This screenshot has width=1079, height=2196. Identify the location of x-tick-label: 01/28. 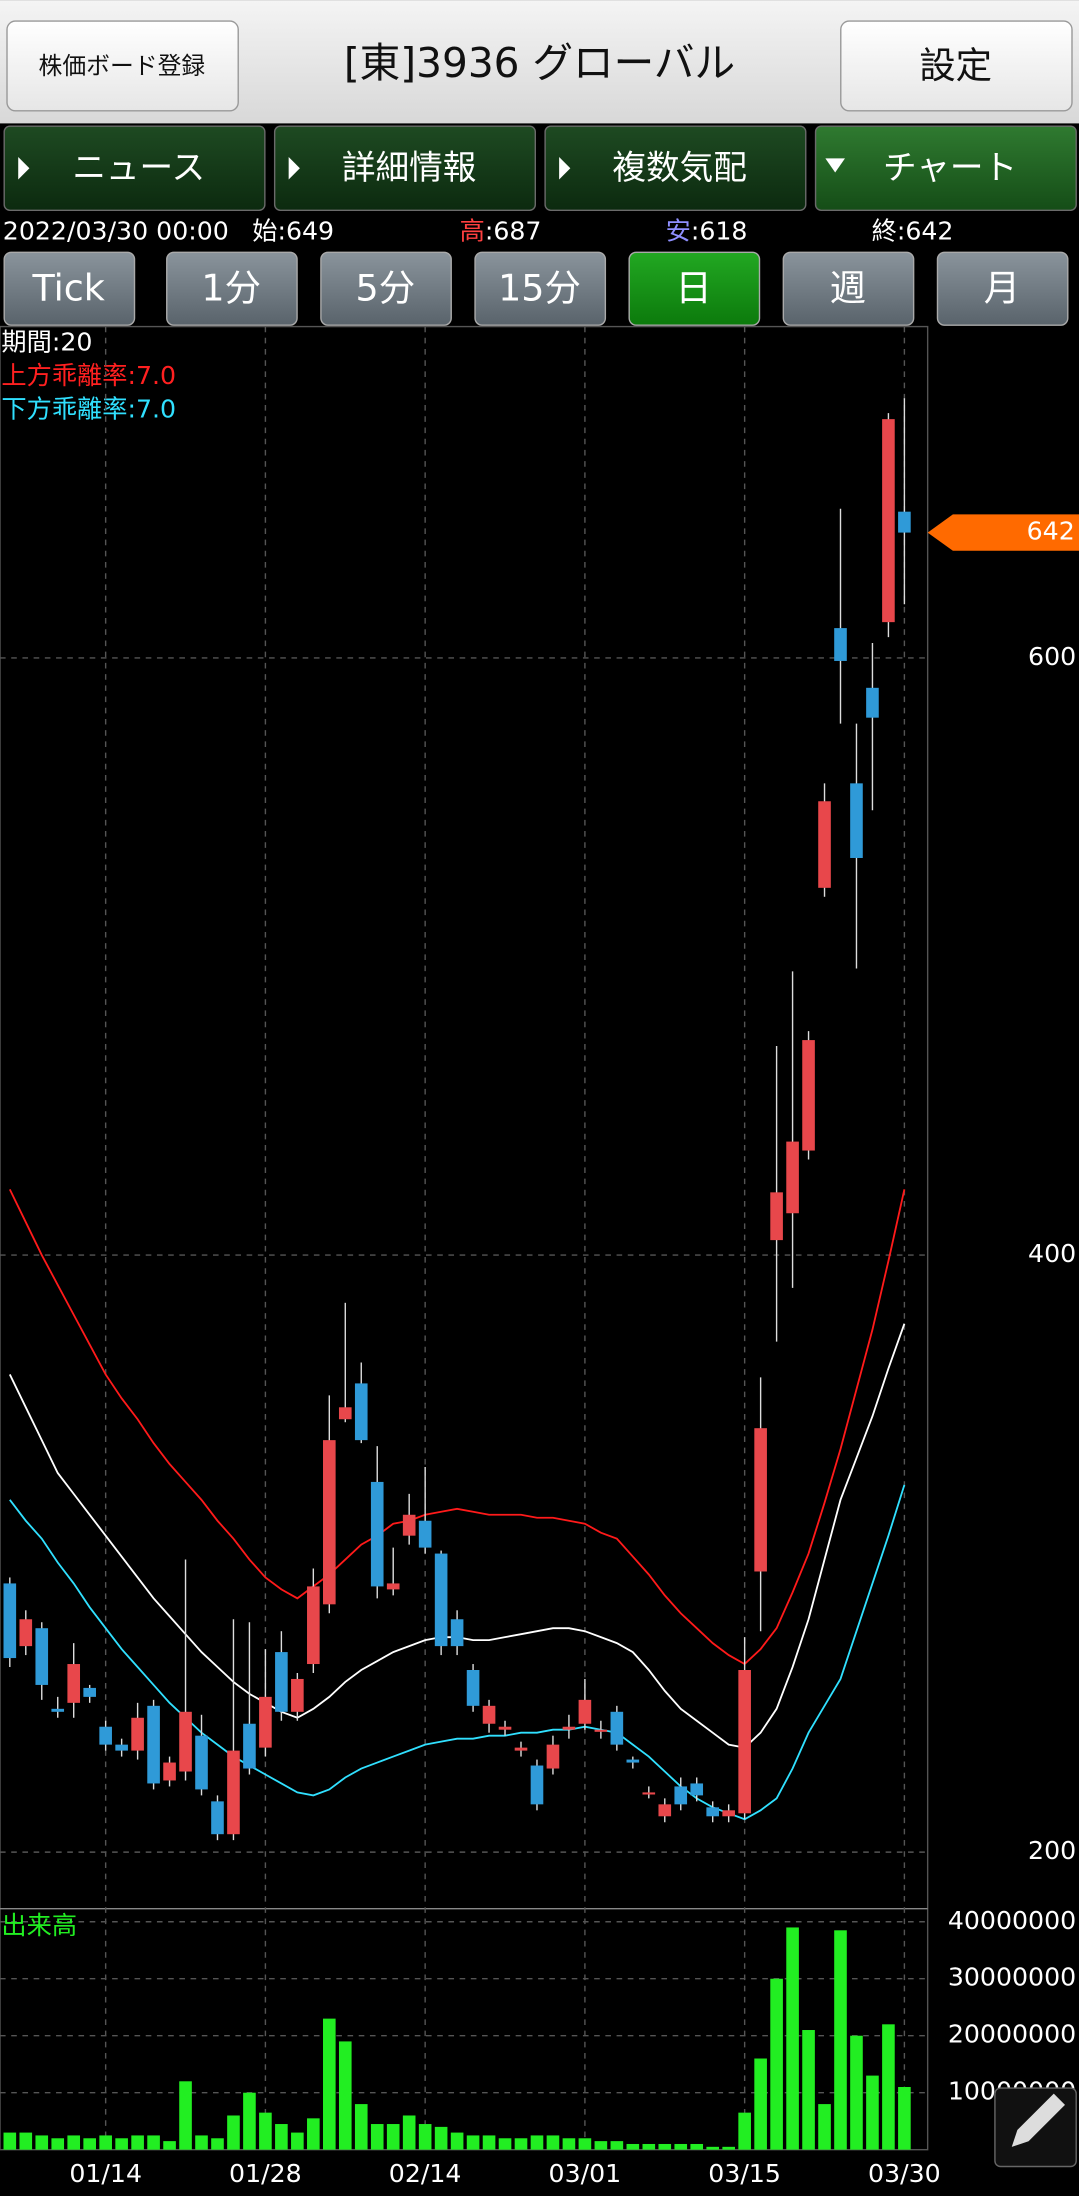
(265, 2173).